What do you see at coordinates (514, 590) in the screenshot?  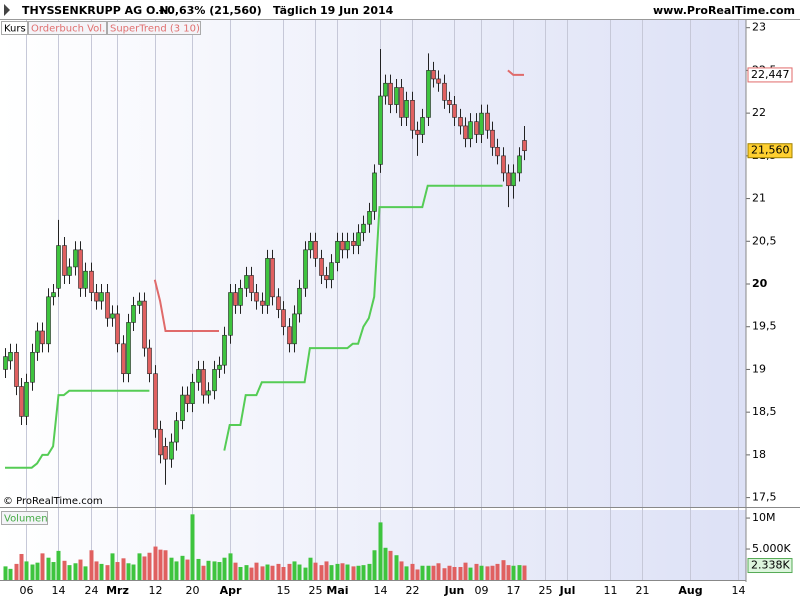 I see `x-tick-label: 17` at bounding box center [514, 590].